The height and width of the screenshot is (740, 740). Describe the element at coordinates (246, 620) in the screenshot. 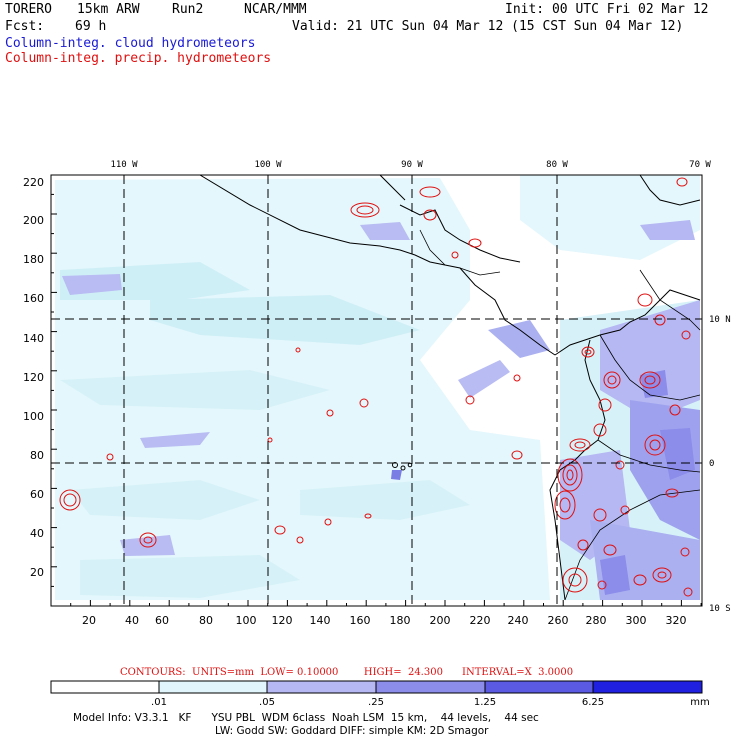

I see `x-tick-label: 100` at that location.